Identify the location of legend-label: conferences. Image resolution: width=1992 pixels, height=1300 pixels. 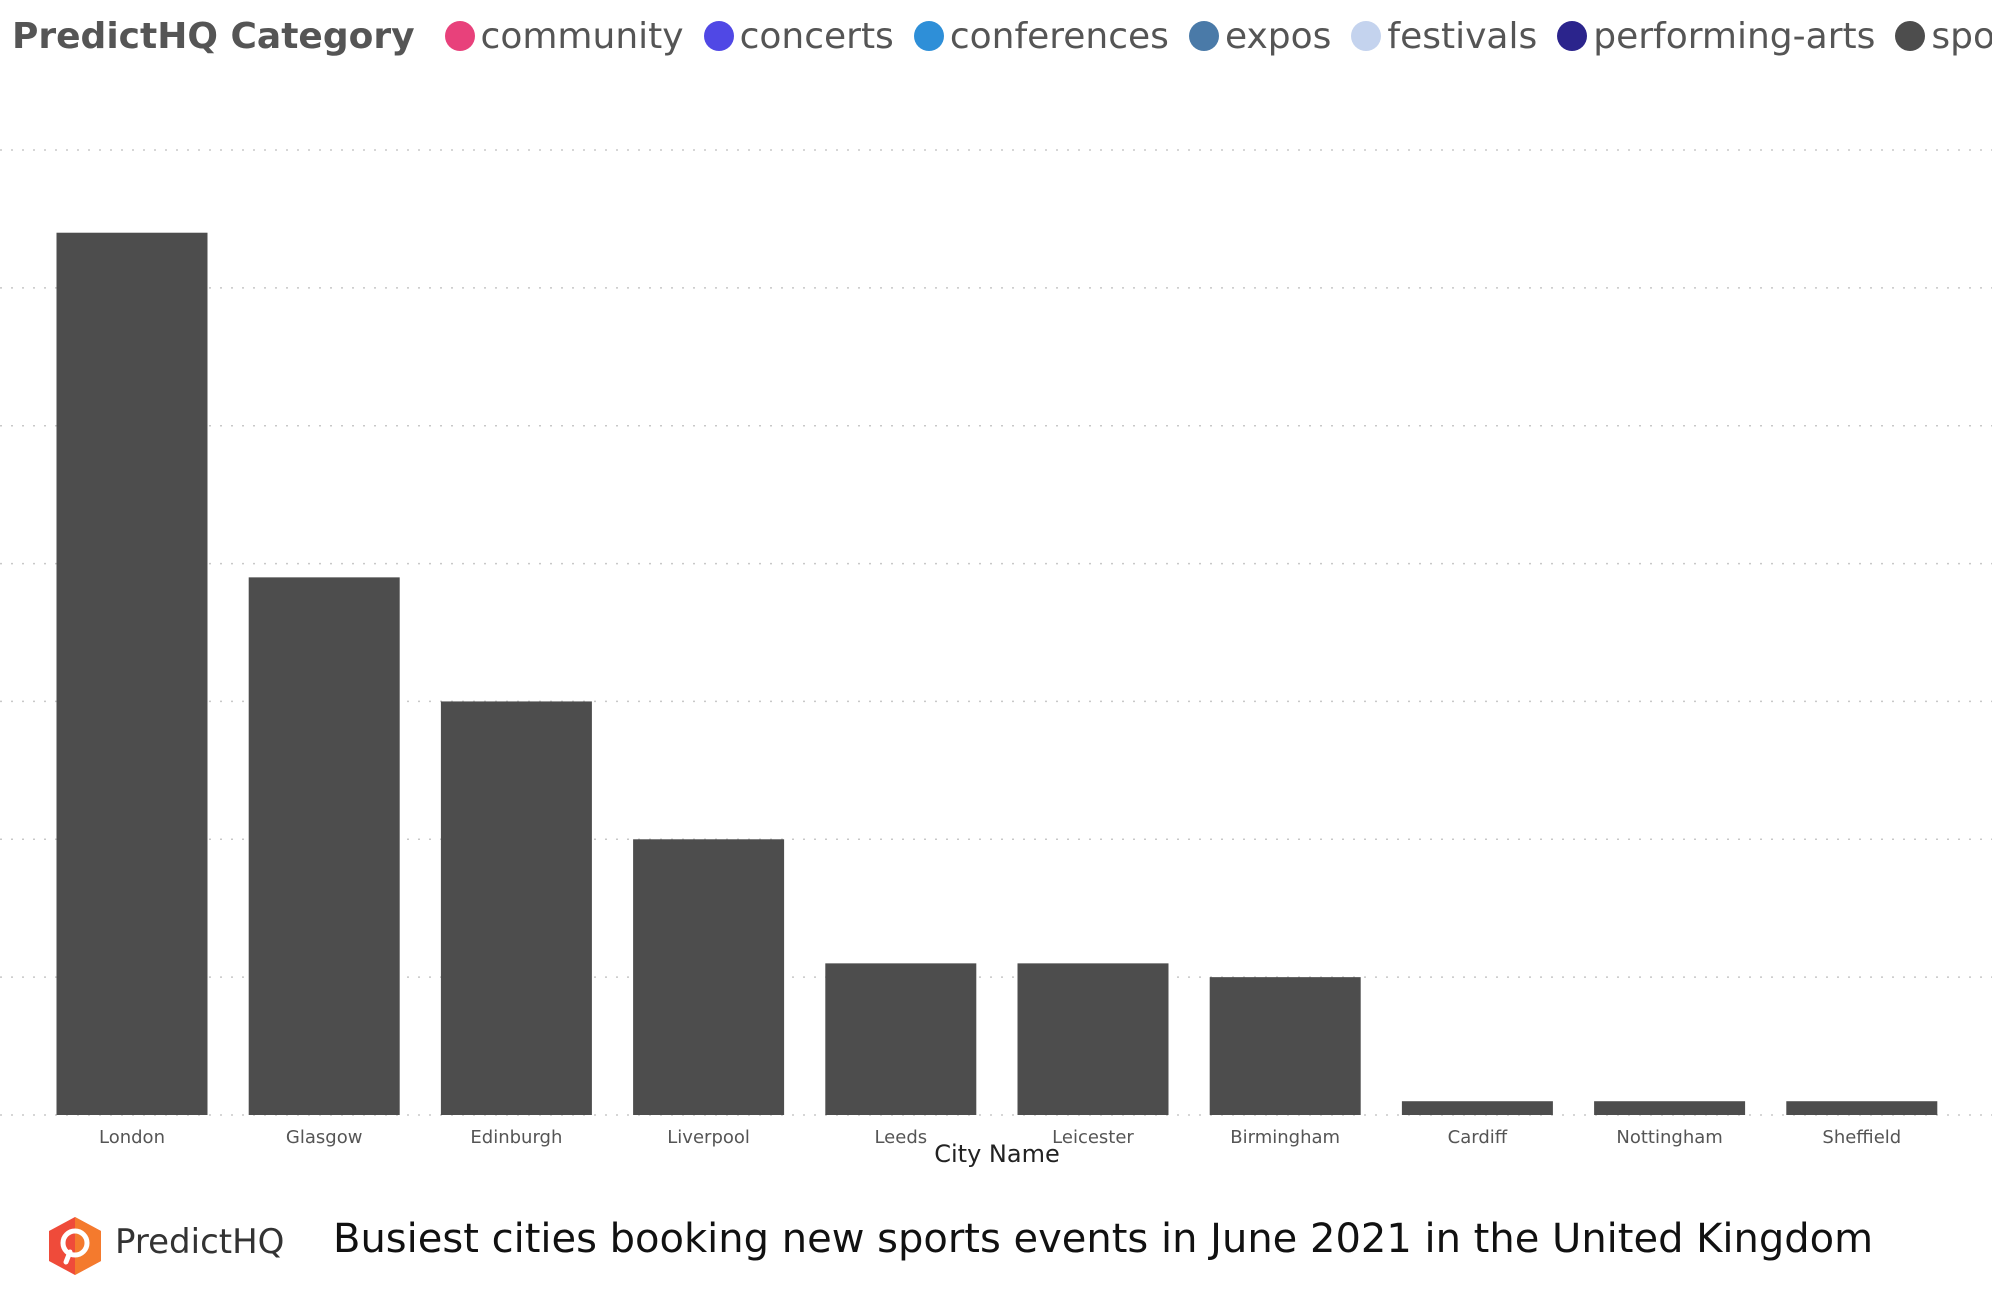
(1059, 36).